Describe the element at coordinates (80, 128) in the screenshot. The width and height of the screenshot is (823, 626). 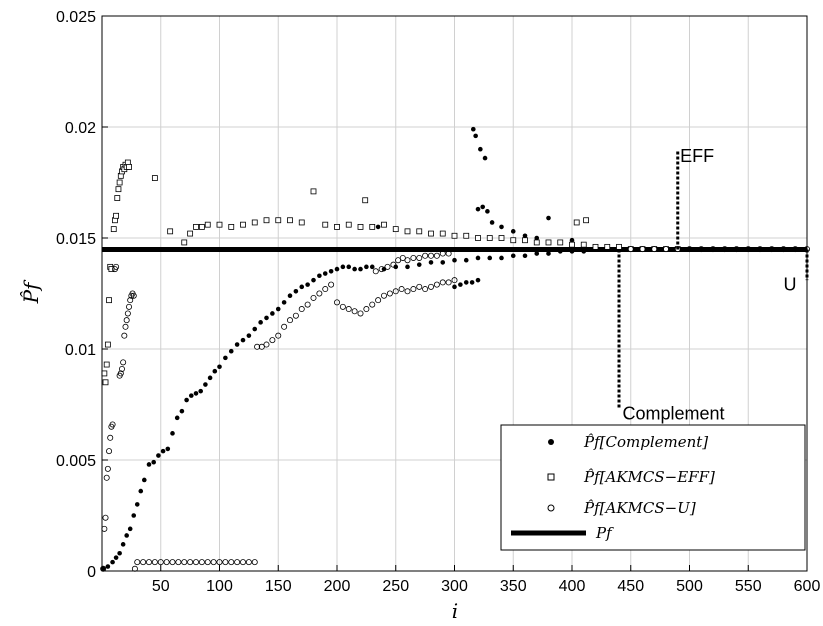
I see `y-tick-label: 0.02` at that location.